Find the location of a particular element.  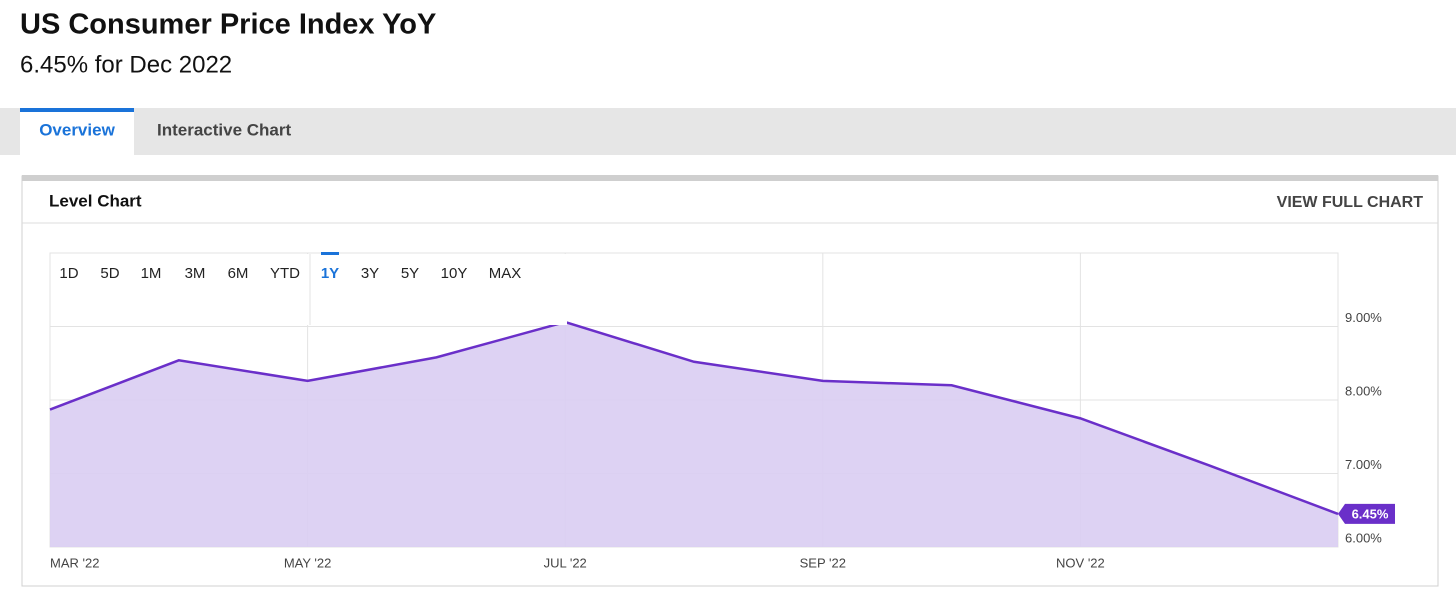

x-tick-label: MAR '22 is located at coordinates (74, 562).